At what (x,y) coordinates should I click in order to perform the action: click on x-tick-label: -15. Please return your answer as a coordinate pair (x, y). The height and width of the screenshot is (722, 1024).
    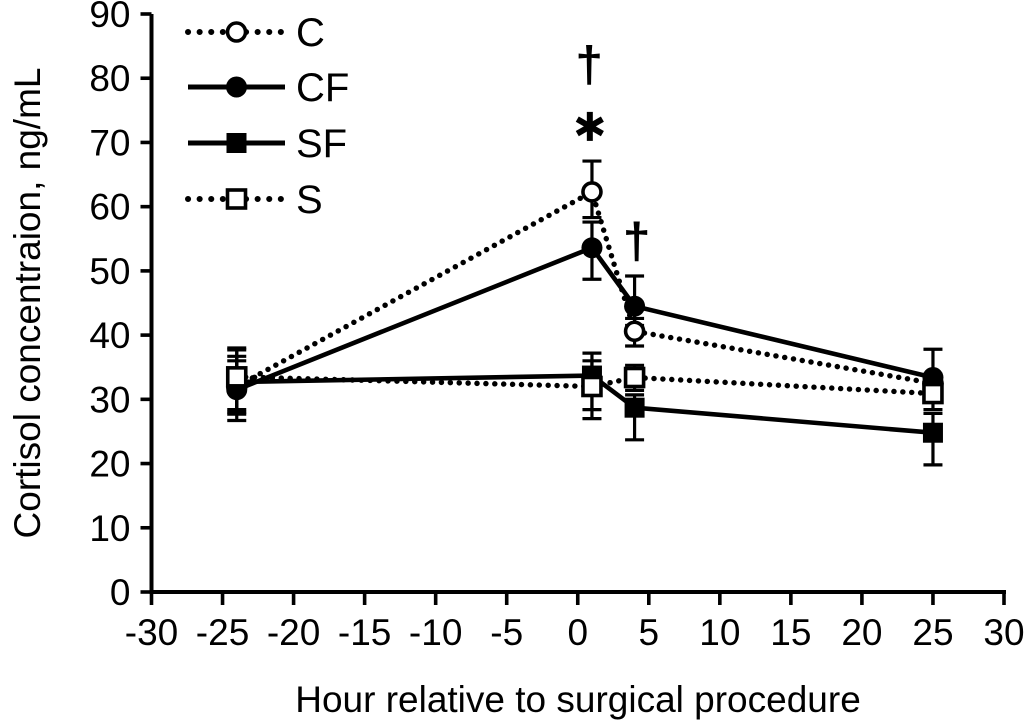
    Looking at the image, I should click on (364, 632).